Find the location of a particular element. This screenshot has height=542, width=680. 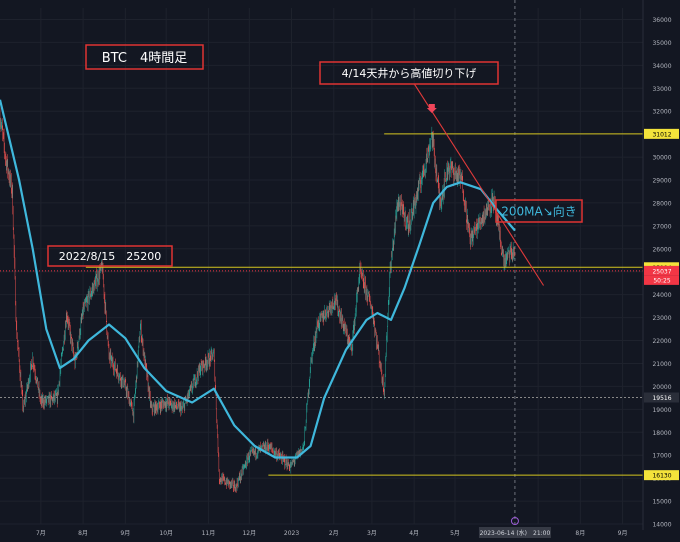

x-tick-label: 2023 is located at coordinates (291, 533).